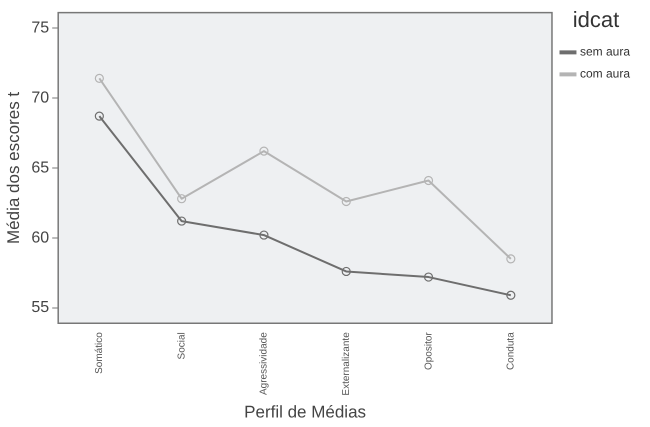 This screenshot has width=650, height=427. I want to click on x-tick-label: Conduta, so click(511, 351).